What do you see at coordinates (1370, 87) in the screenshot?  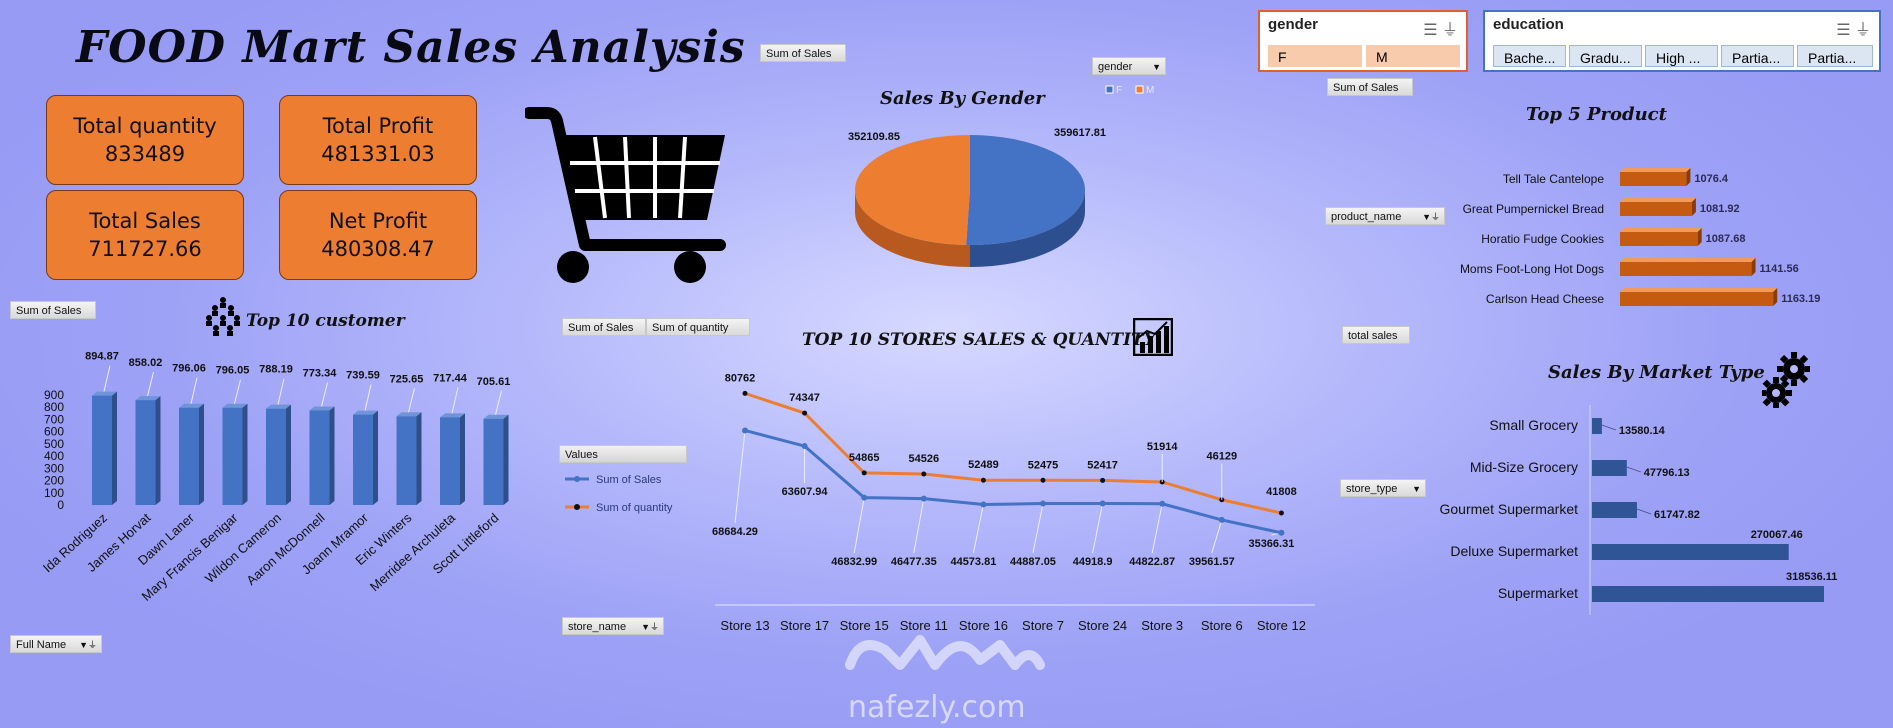 I see `top5-sum-of-sales-button: Sum of Sales` at bounding box center [1370, 87].